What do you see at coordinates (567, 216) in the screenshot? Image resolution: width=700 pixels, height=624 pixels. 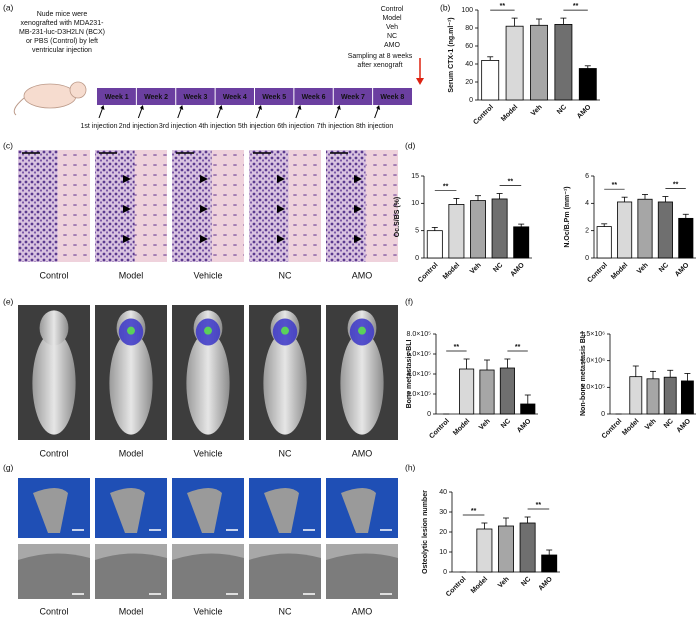 I see `y-axis-label: N.Oc/B.Pm (mm⁻¹)` at bounding box center [567, 216].